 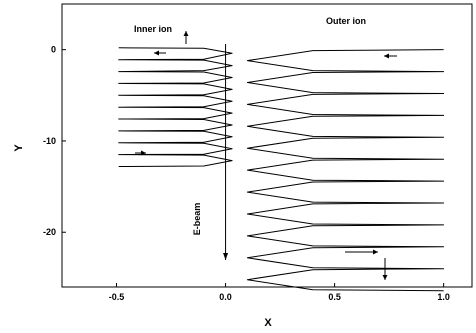 I want to click on outer-ion-end-arrow, so click(x=361, y=252).